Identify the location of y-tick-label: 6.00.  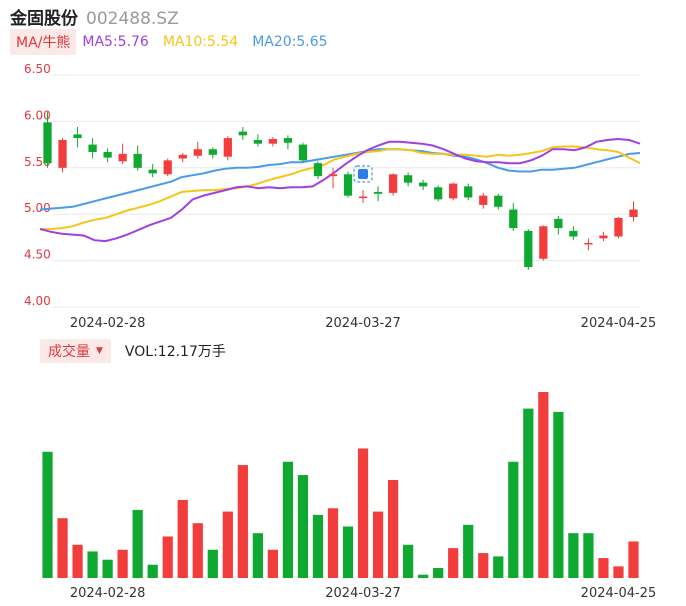
(37, 115).